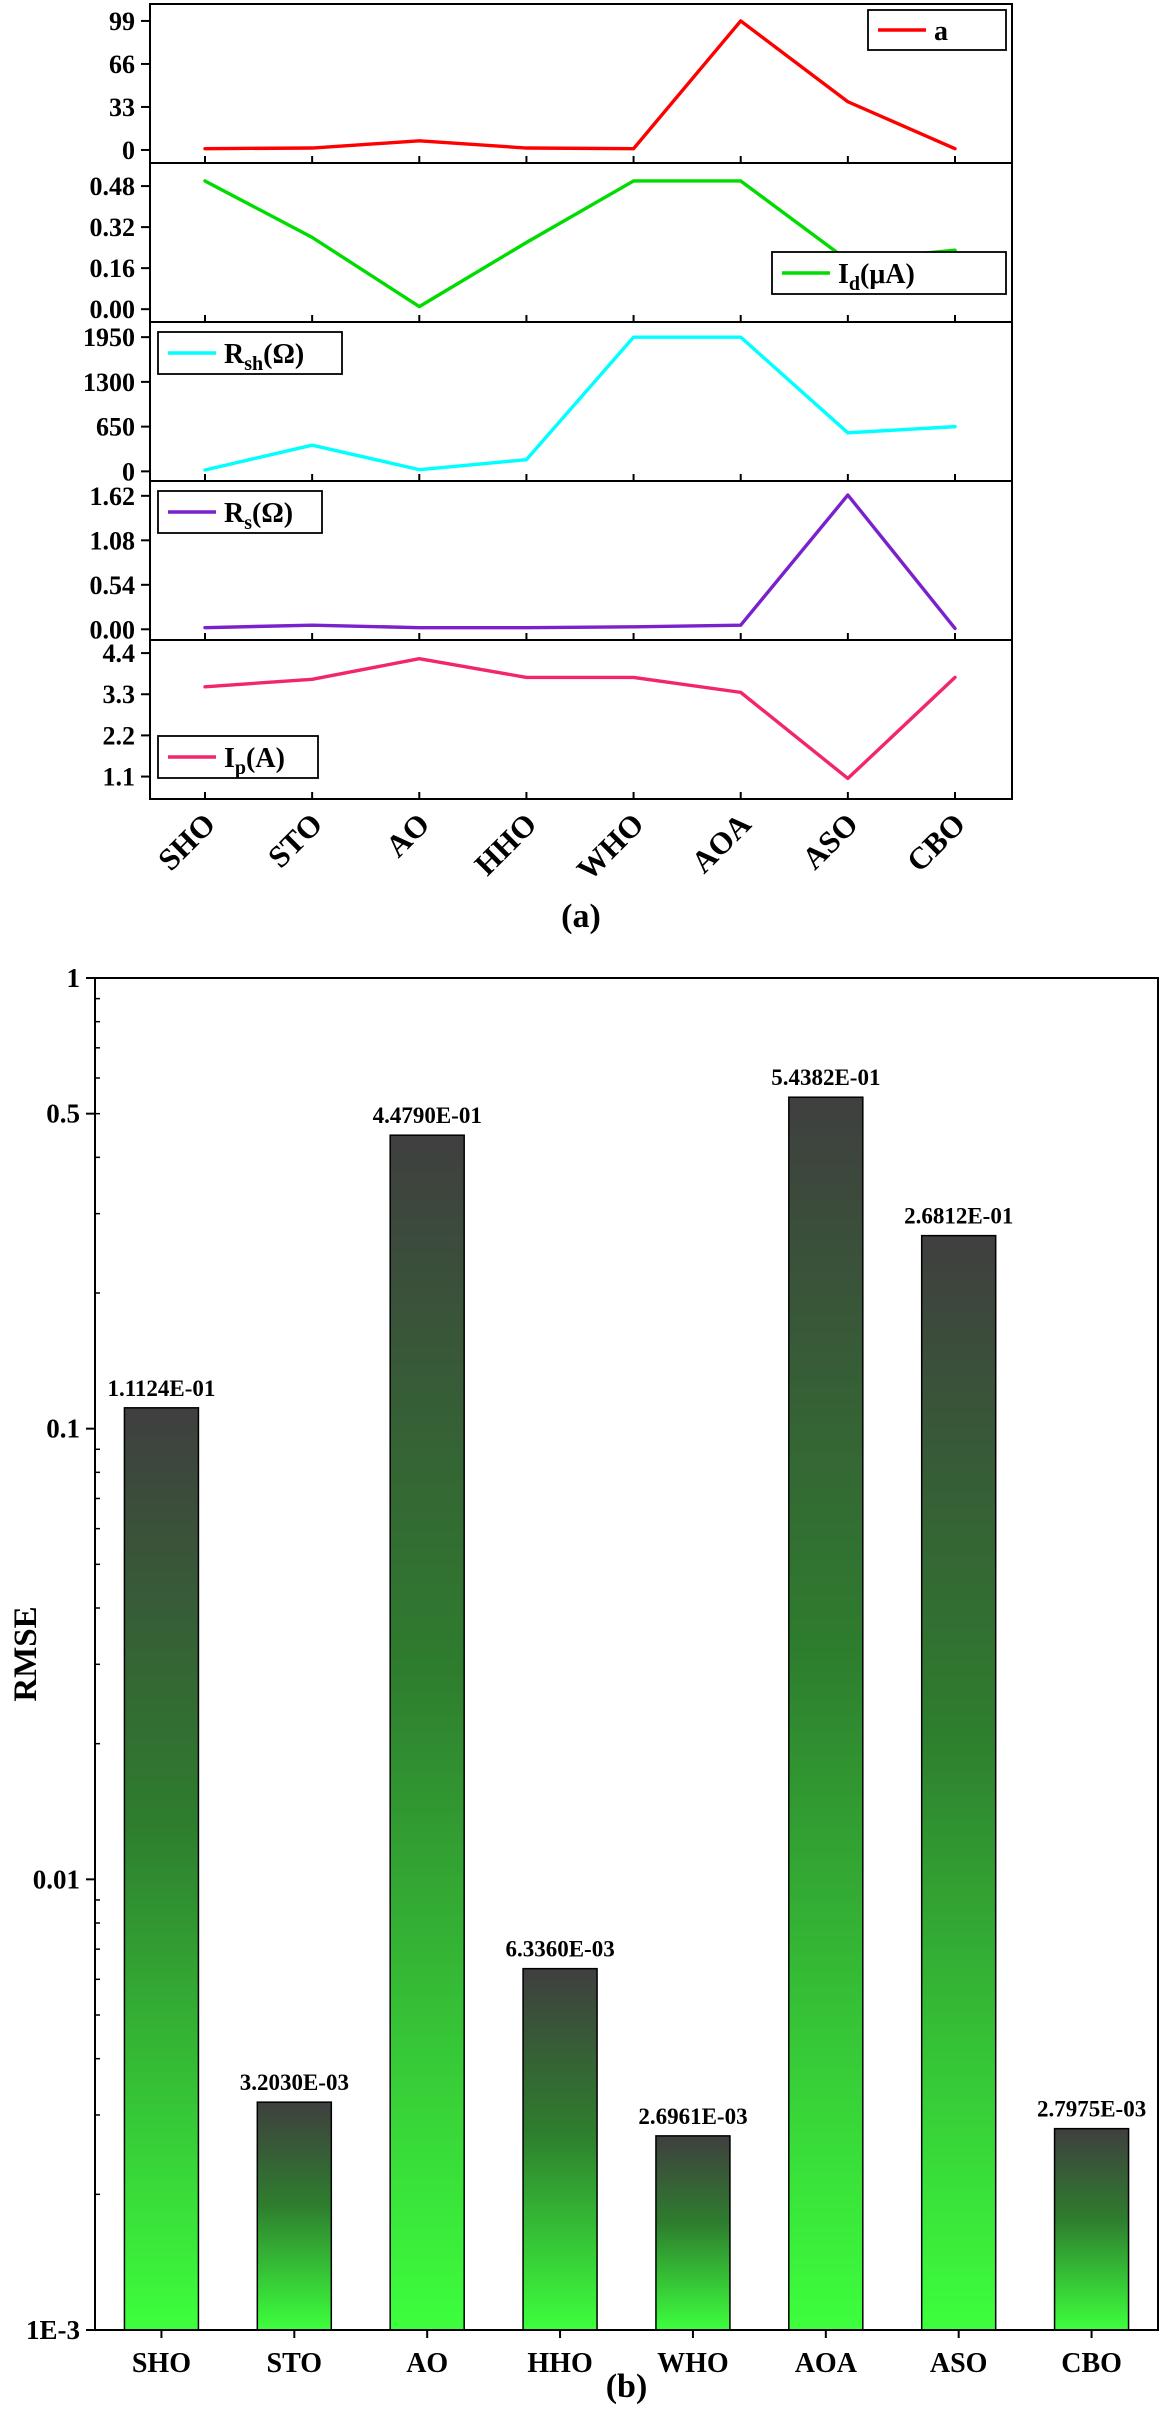 The width and height of the screenshot is (1175, 2411). Describe the element at coordinates (427, 2363) in the screenshot. I see `panel-b-x-label: AO` at that location.